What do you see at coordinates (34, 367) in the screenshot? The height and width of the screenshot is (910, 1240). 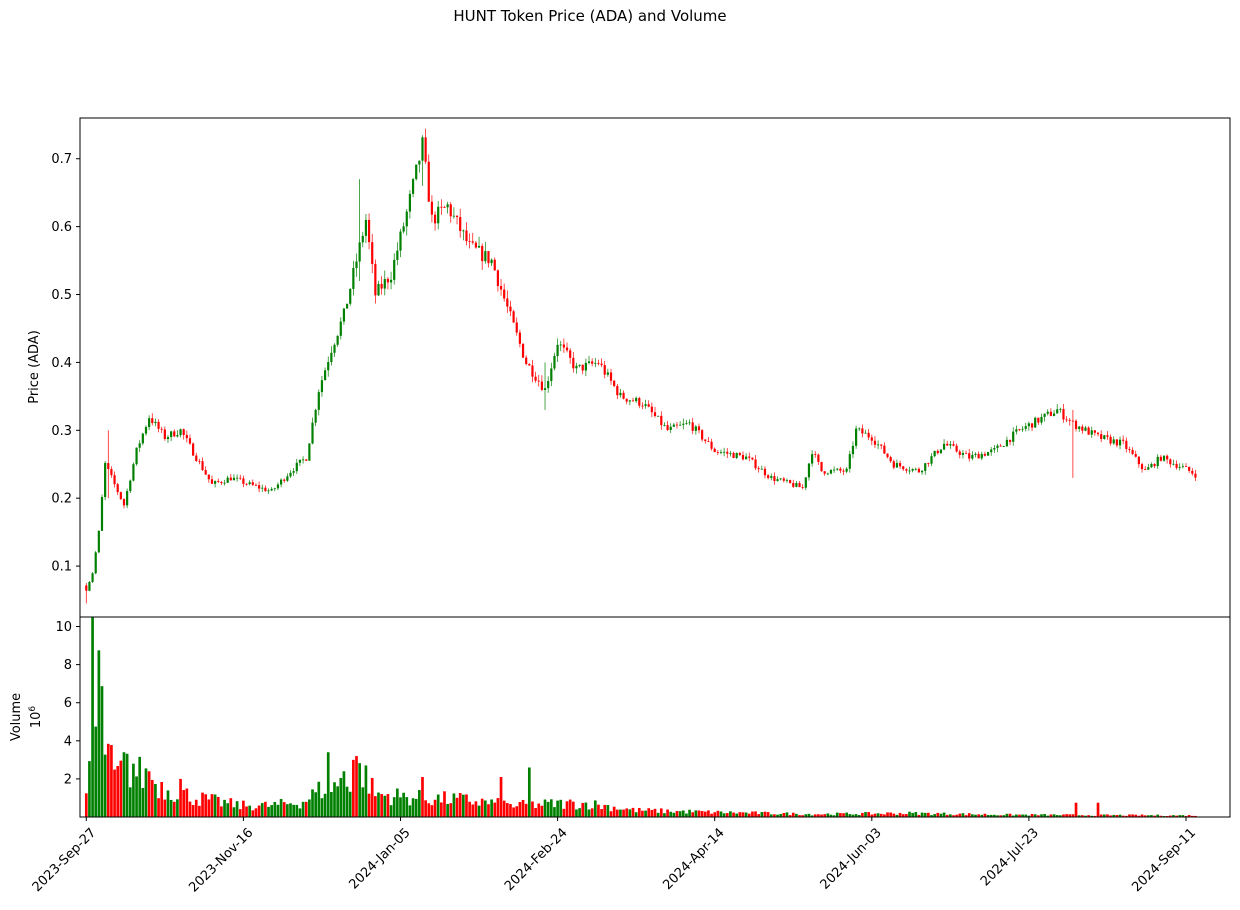 I see `price-y-axis-label: Price (ADA)` at bounding box center [34, 367].